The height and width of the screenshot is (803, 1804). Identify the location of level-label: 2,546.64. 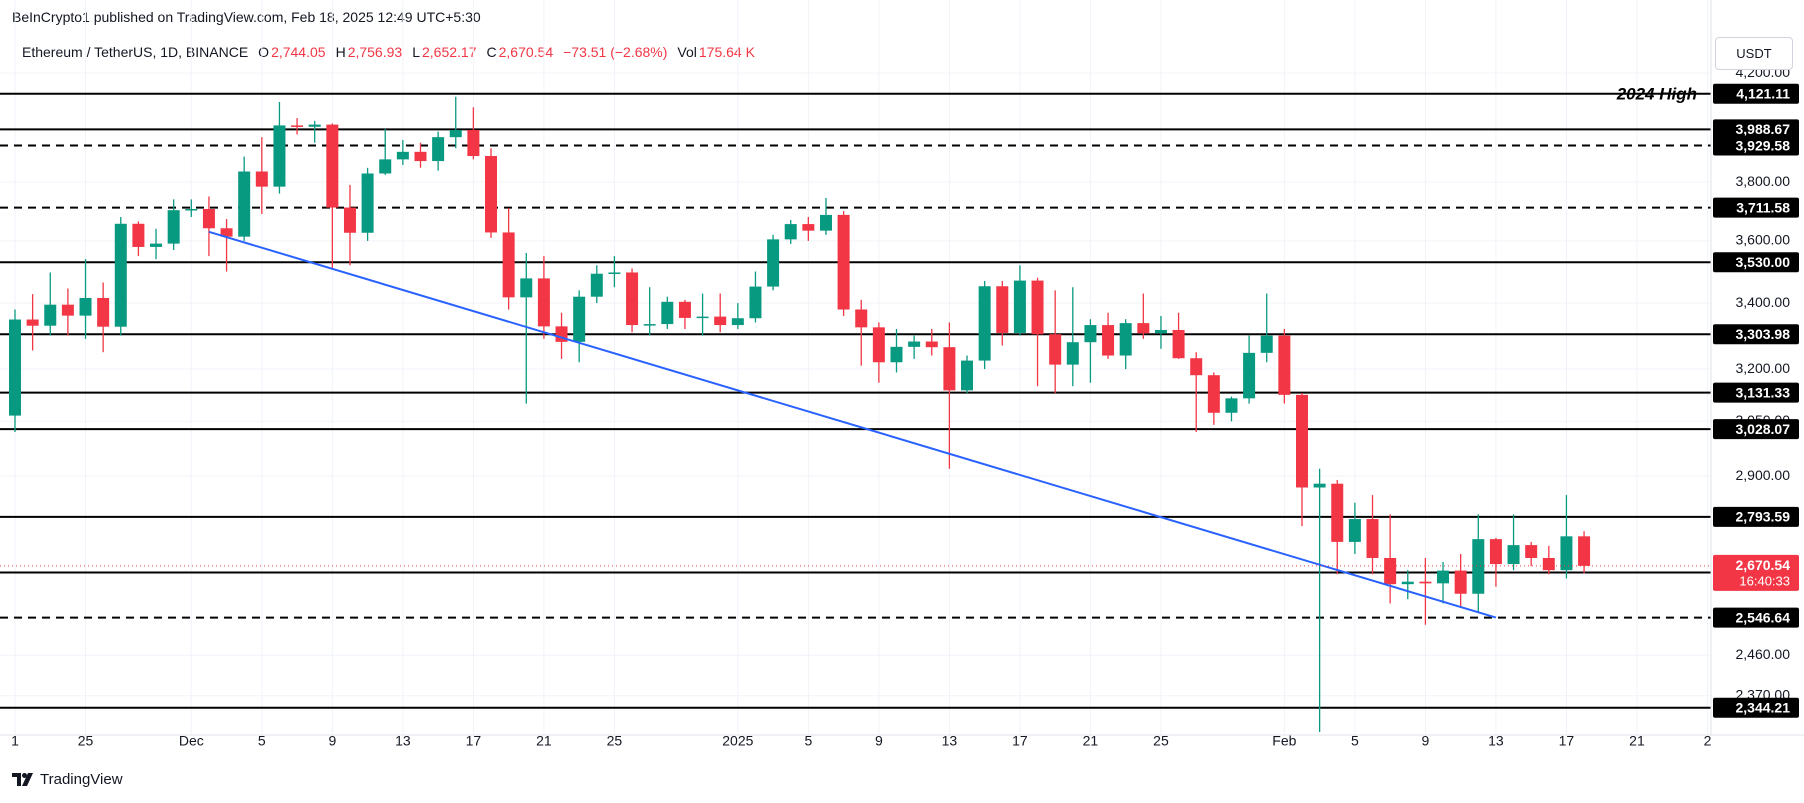
(1763, 617).